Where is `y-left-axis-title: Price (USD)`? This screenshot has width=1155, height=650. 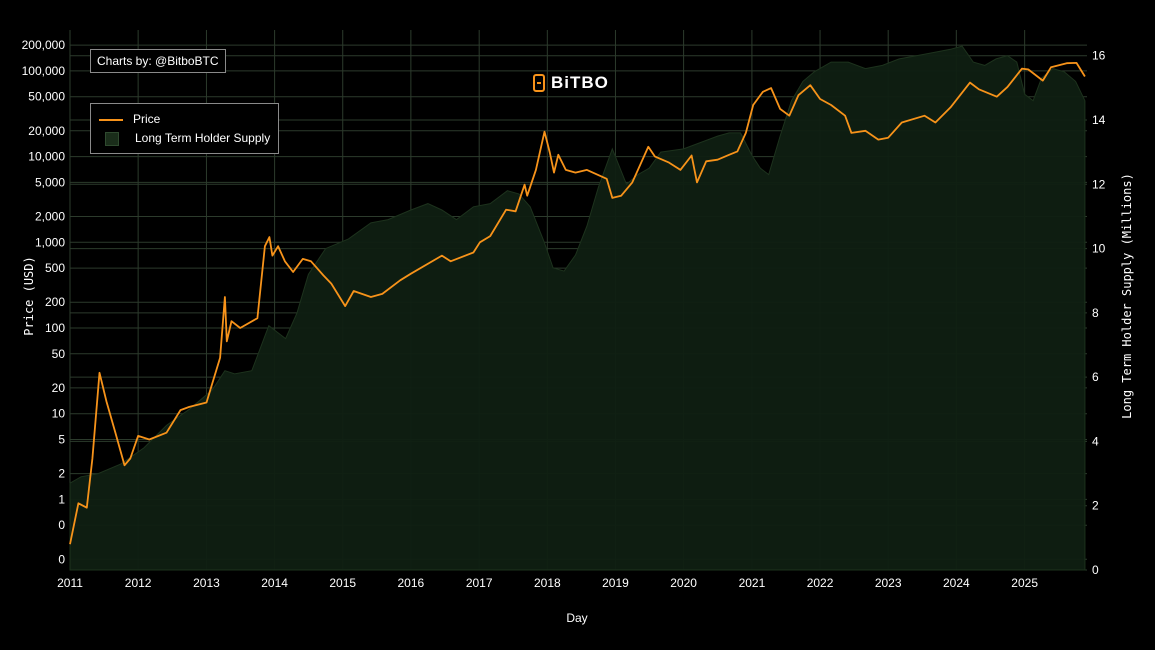
y-left-axis-title: Price (USD) is located at coordinates (29, 295).